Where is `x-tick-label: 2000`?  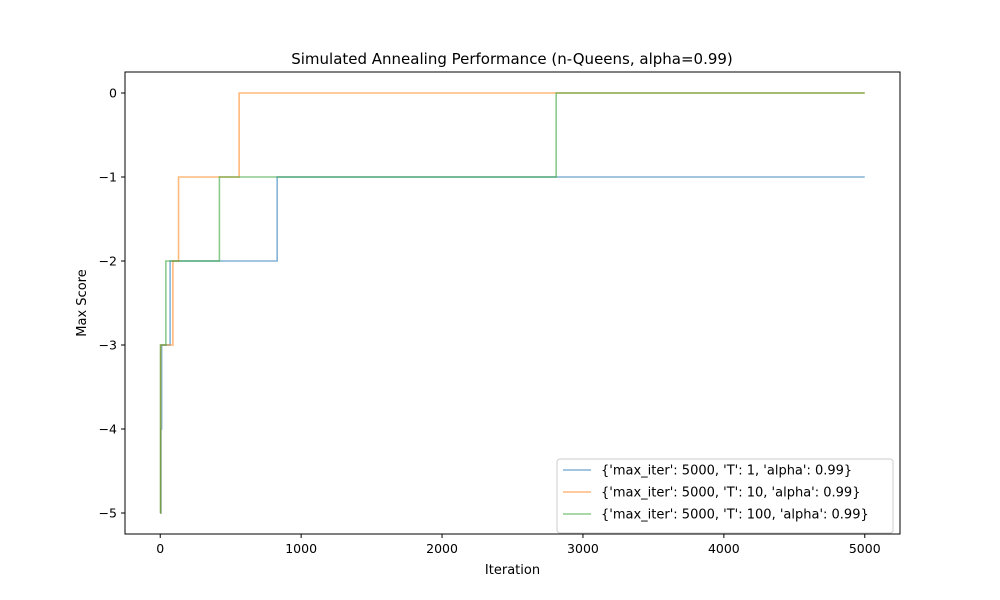 x-tick-label: 2000 is located at coordinates (442, 548).